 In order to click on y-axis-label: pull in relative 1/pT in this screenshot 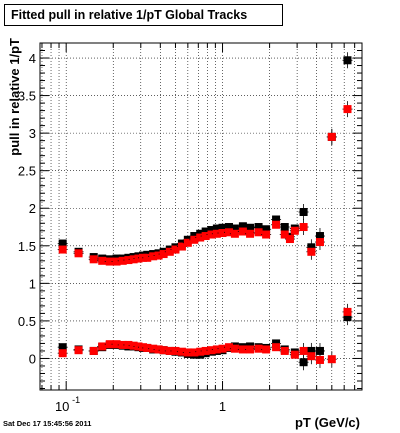, I will do `click(14, 97)`.